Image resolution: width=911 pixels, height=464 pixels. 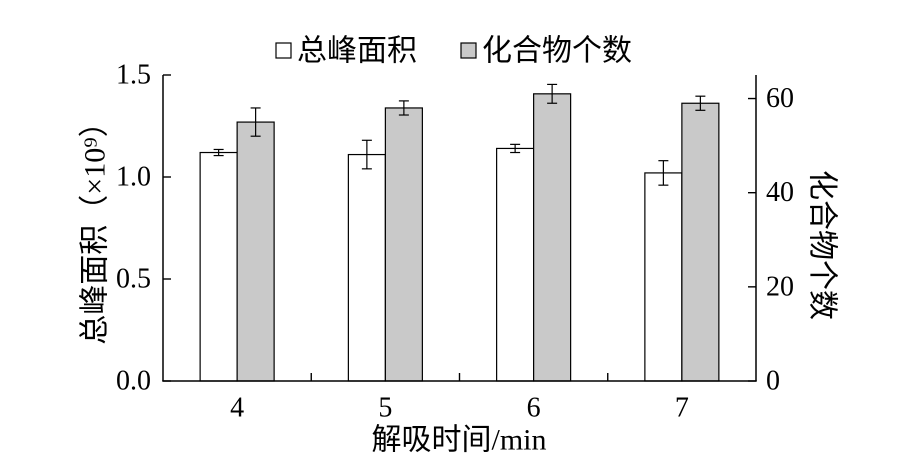 What do you see at coordinates (557, 51) in the screenshot?
I see `legend-label-compound-count: 化合物个数` at bounding box center [557, 51].